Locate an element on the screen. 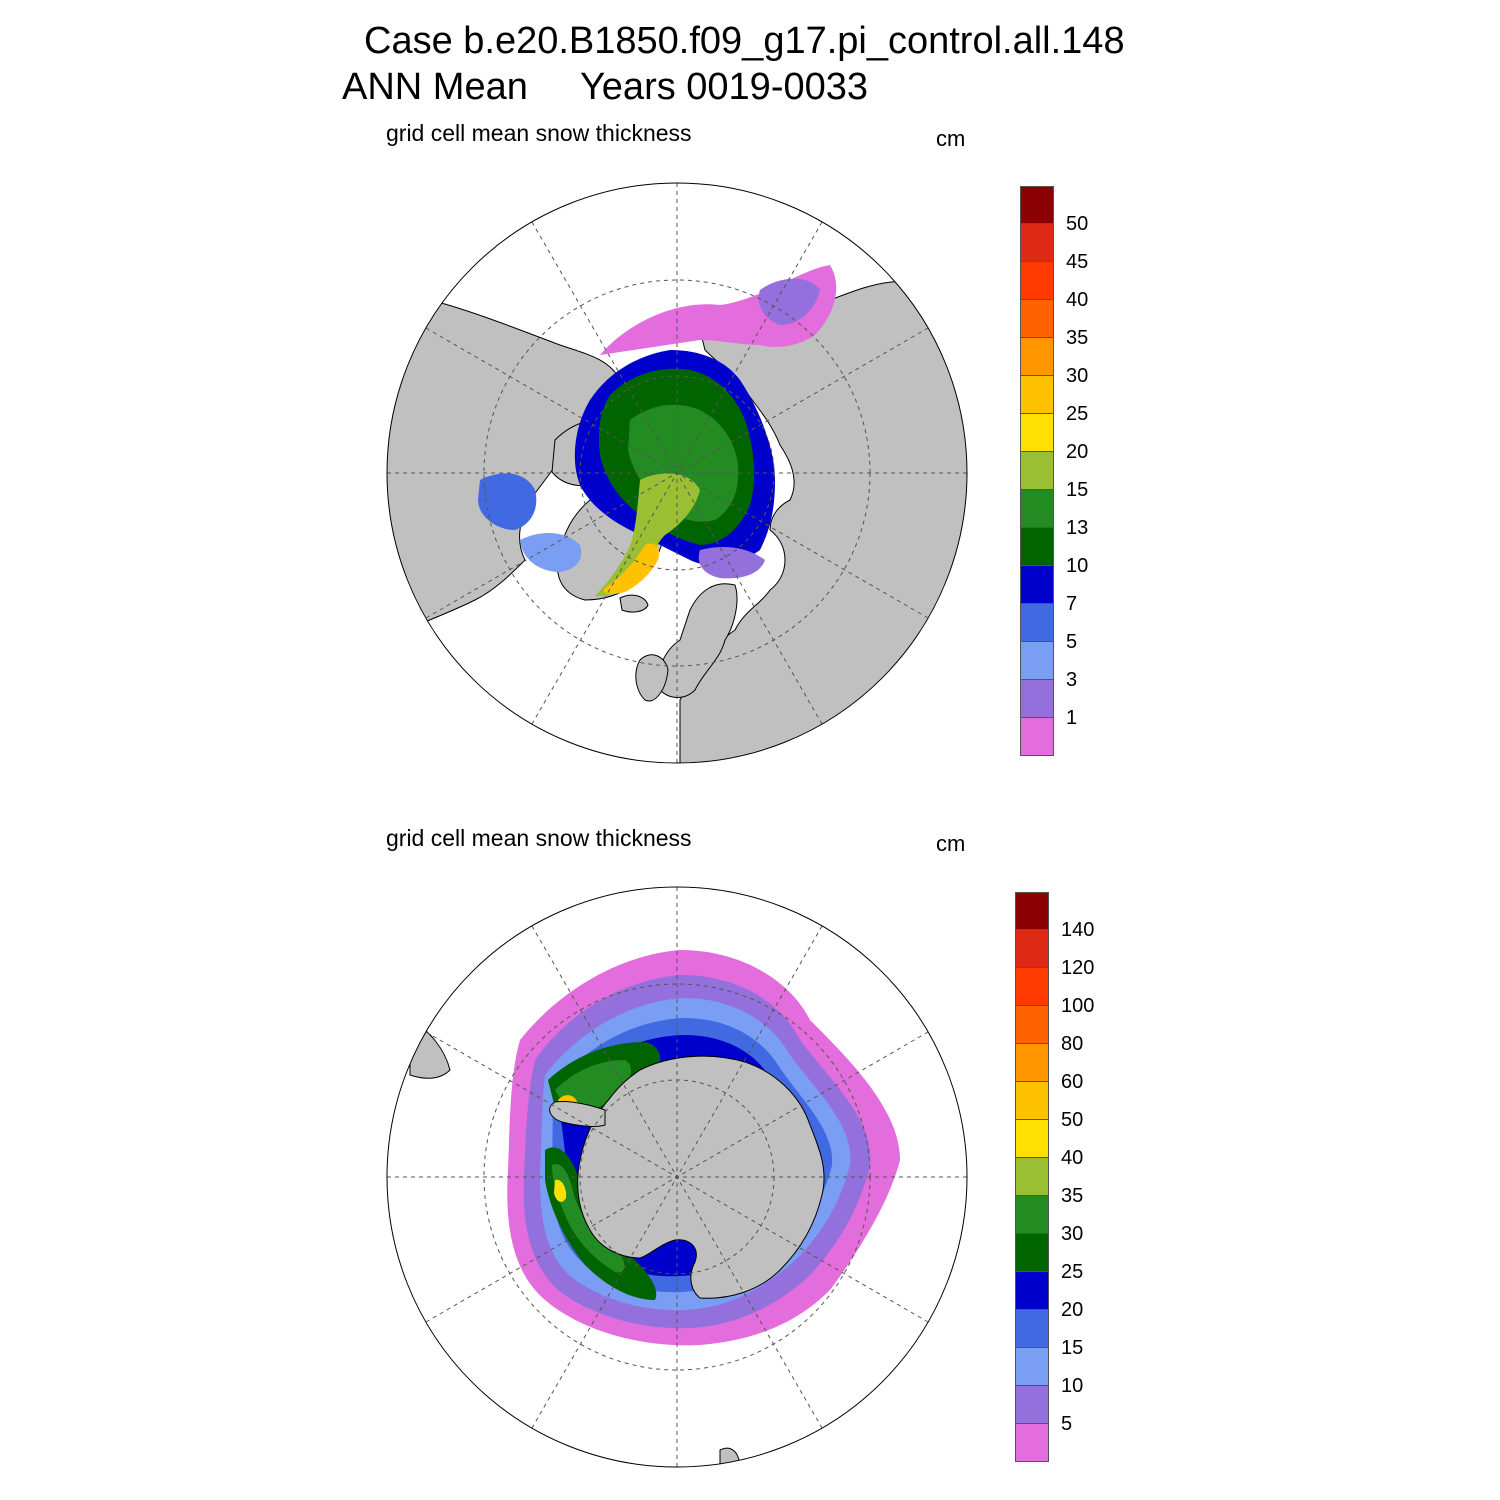  north-colorbar-tick-label: 13 is located at coordinates (1077, 528).